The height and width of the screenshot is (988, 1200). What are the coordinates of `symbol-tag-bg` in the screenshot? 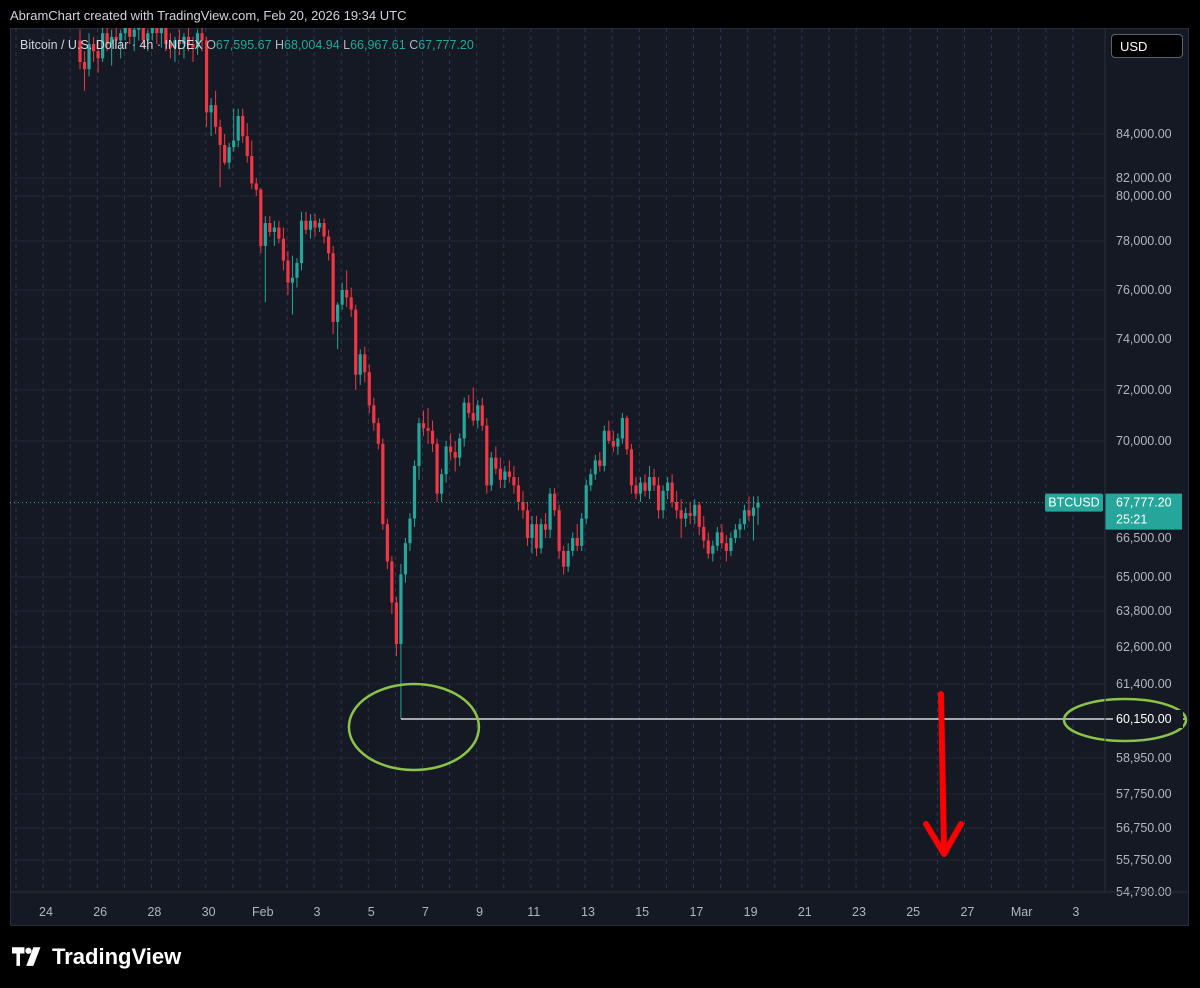 It's located at (1074, 502).